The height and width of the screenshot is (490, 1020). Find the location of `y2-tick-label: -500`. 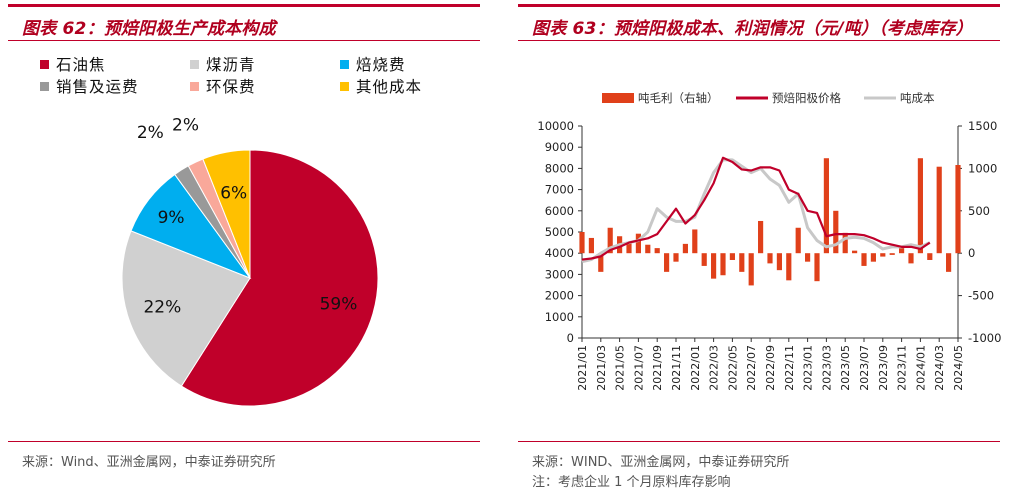

y2-tick-label: -500 is located at coordinates (981, 296).